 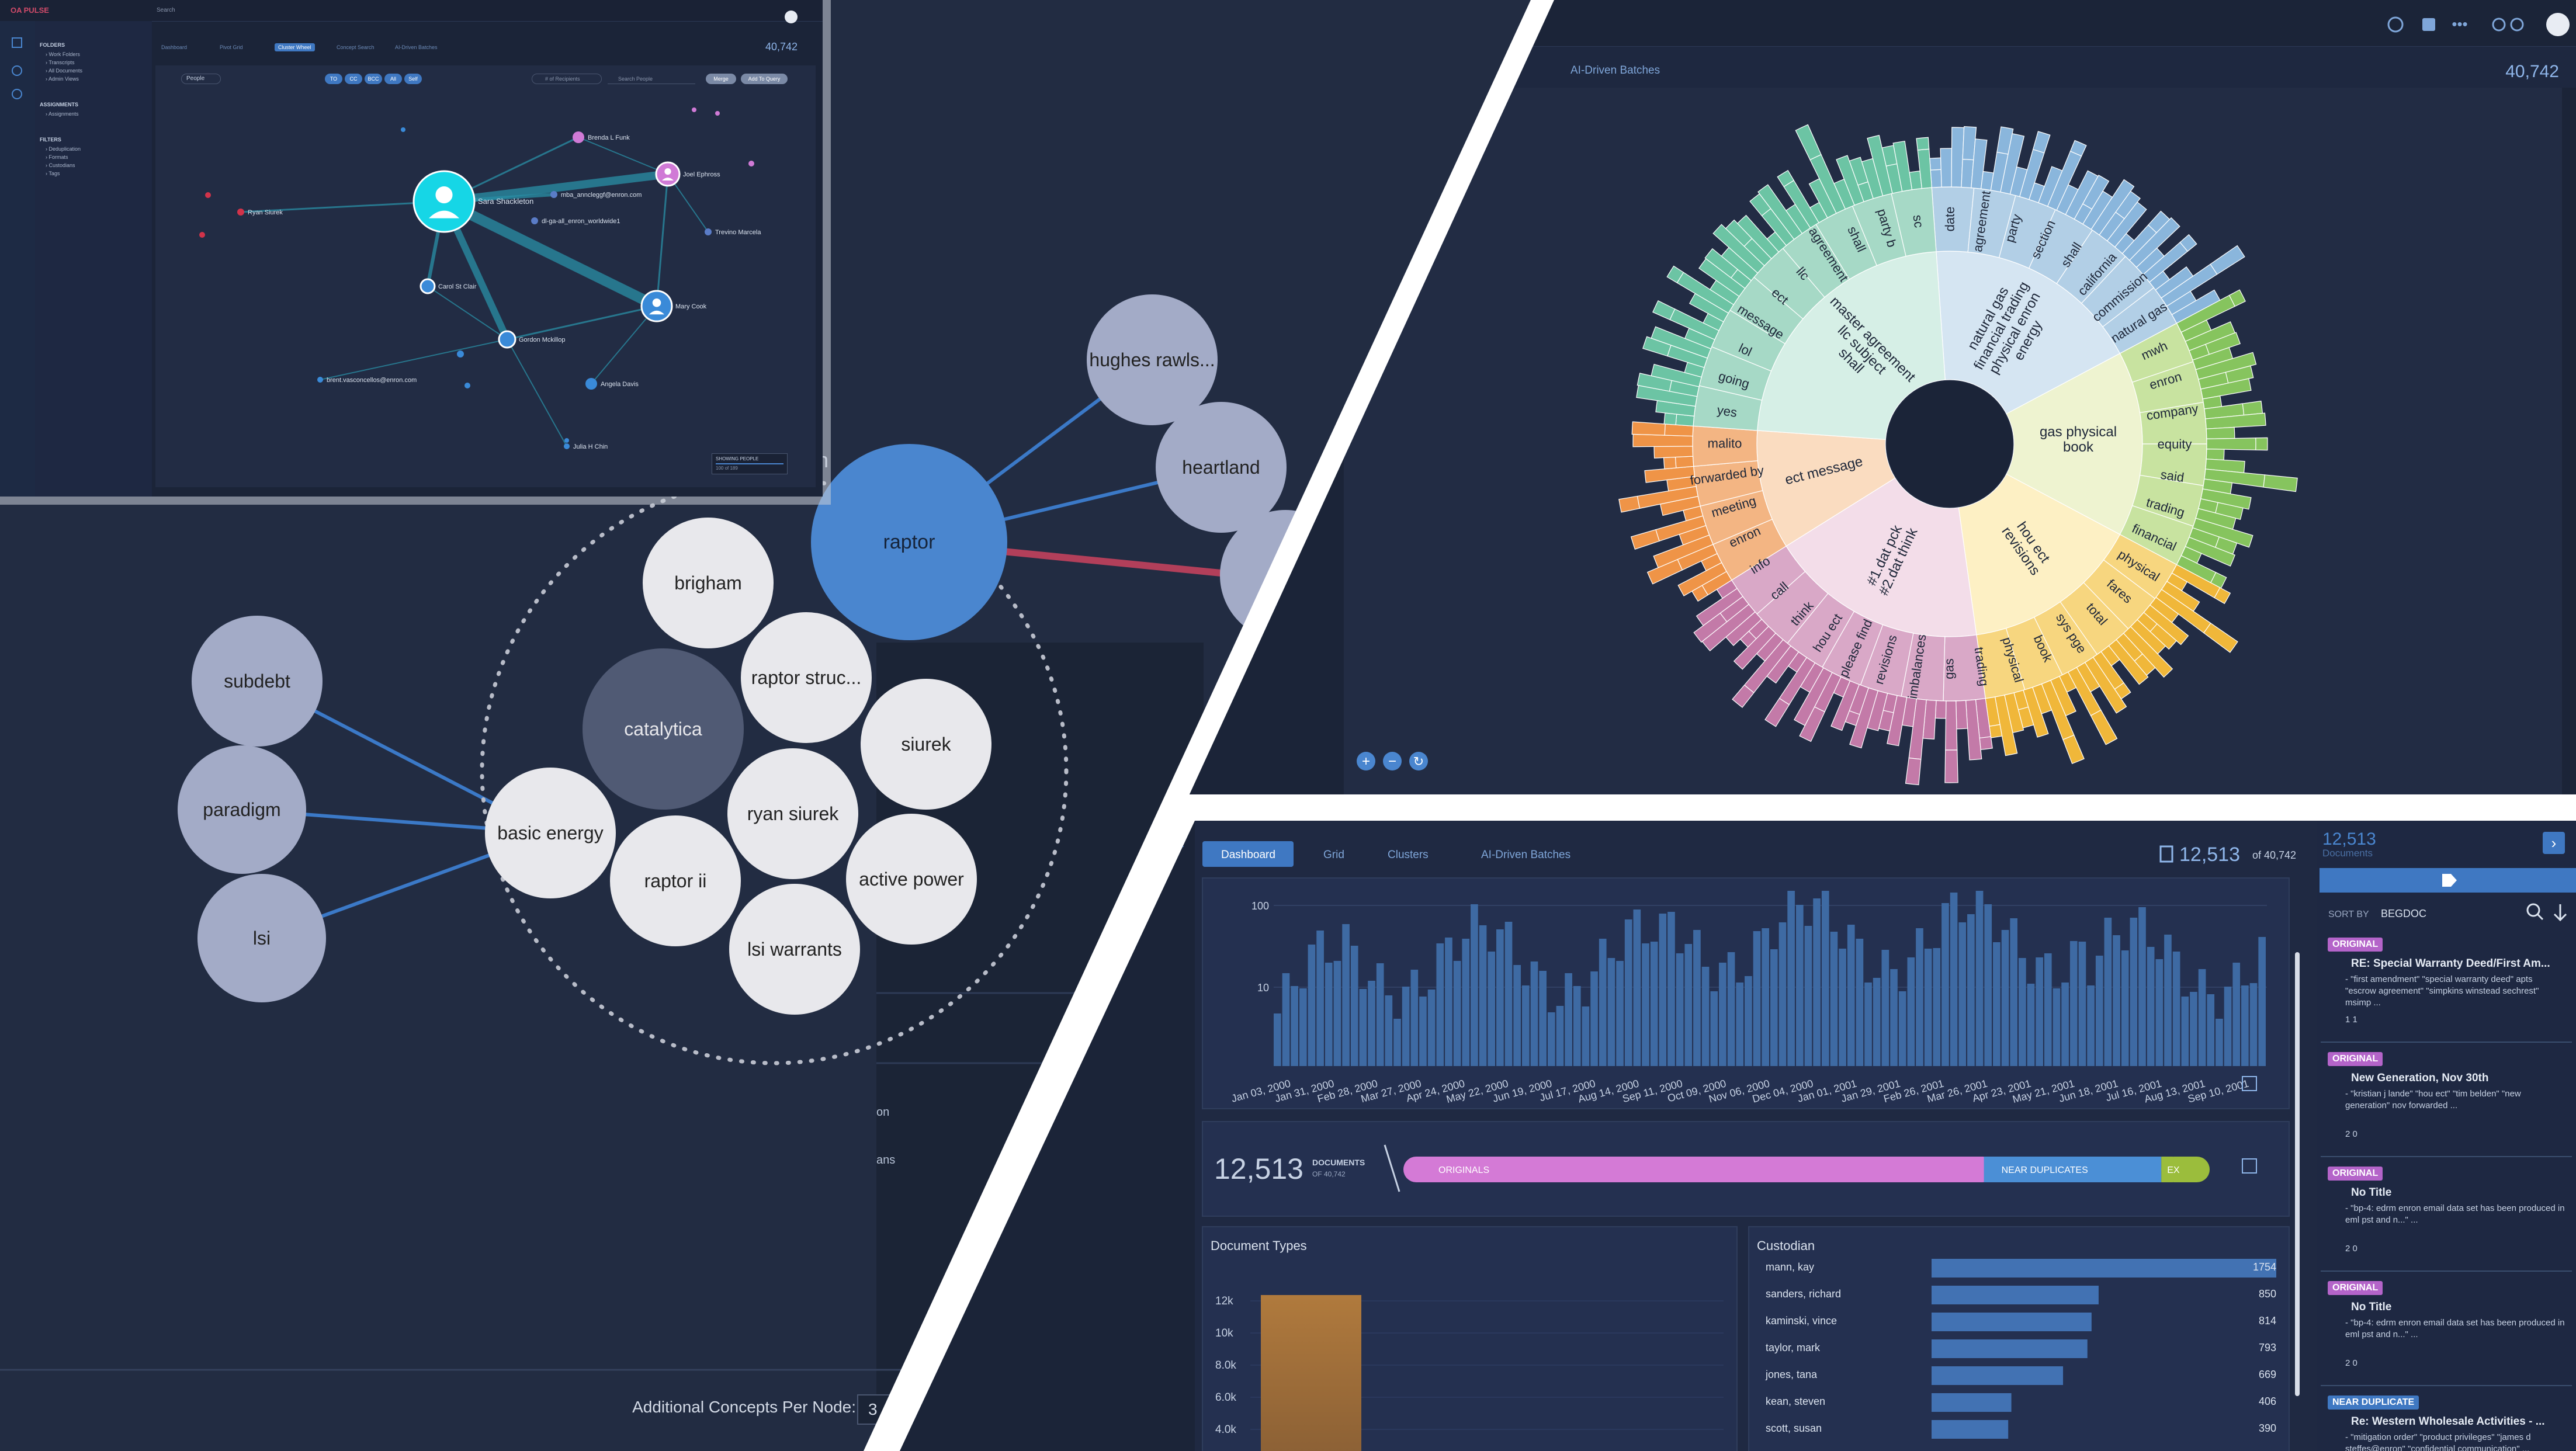 What do you see at coordinates (334, 79) in the screenshot?
I see `filter-chip: TO` at bounding box center [334, 79].